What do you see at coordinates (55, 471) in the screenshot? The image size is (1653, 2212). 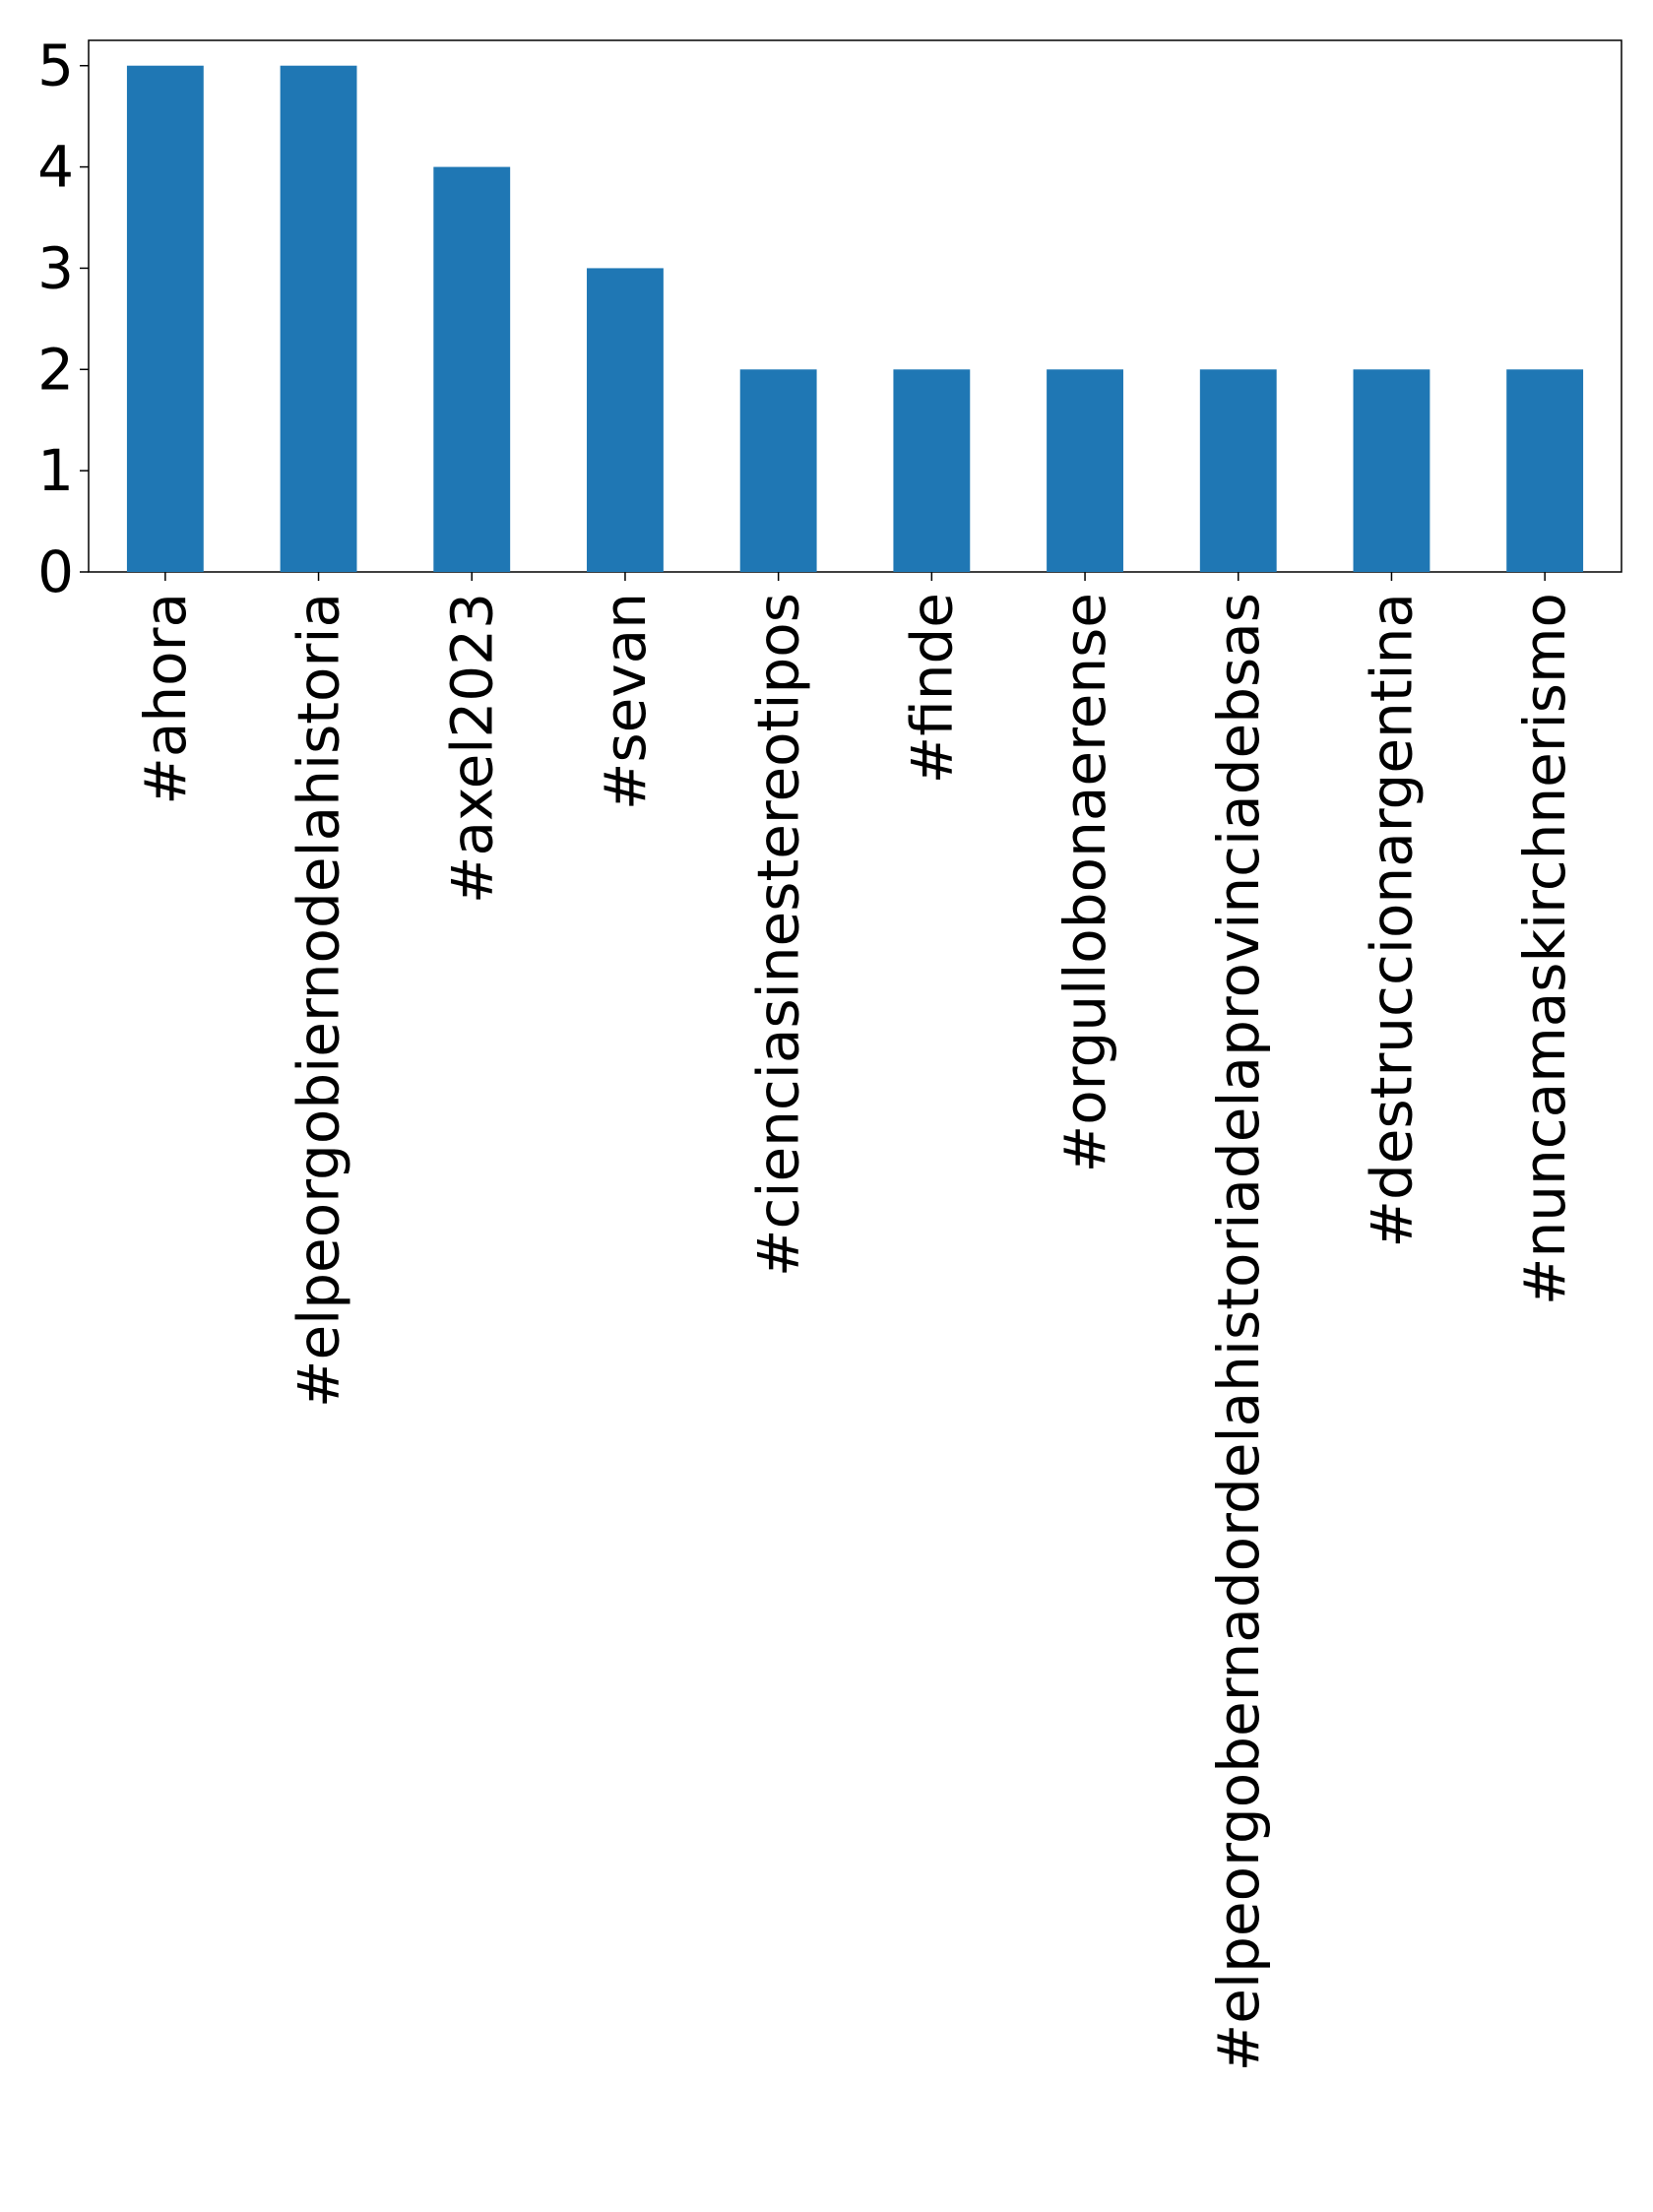 I see `y-tick-label: 1` at bounding box center [55, 471].